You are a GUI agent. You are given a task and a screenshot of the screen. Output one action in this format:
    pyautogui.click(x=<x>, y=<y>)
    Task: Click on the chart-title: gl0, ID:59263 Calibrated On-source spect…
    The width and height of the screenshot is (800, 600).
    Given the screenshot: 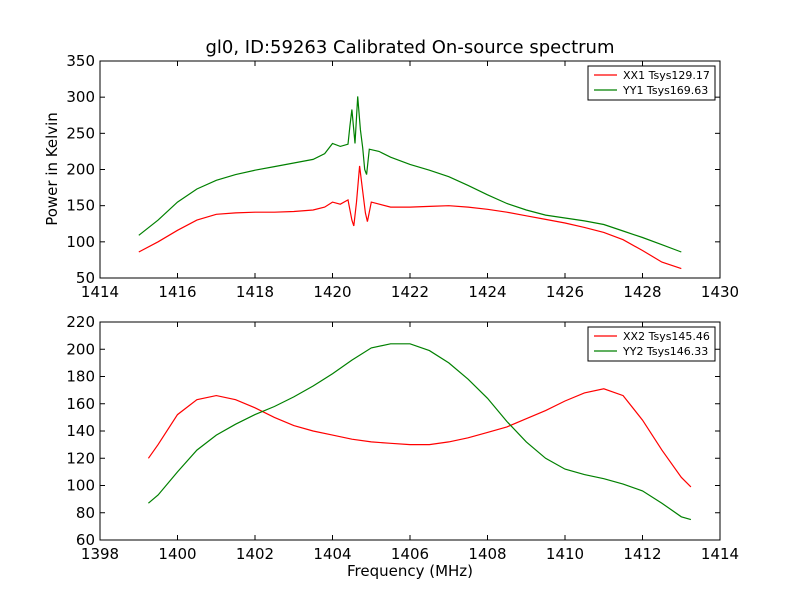 What is the action you would take?
    pyautogui.click(x=409, y=47)
    